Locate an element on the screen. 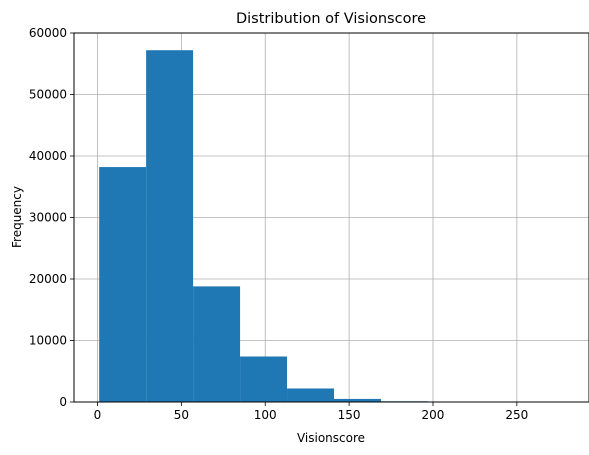  y-tick-label: 60000 is located at coordinates (48, 33).